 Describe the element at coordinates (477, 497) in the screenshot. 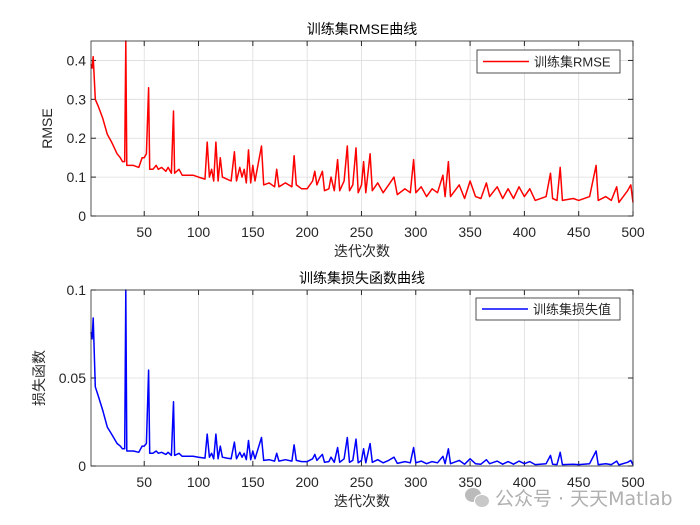

I see `wechat-icon` at that location.